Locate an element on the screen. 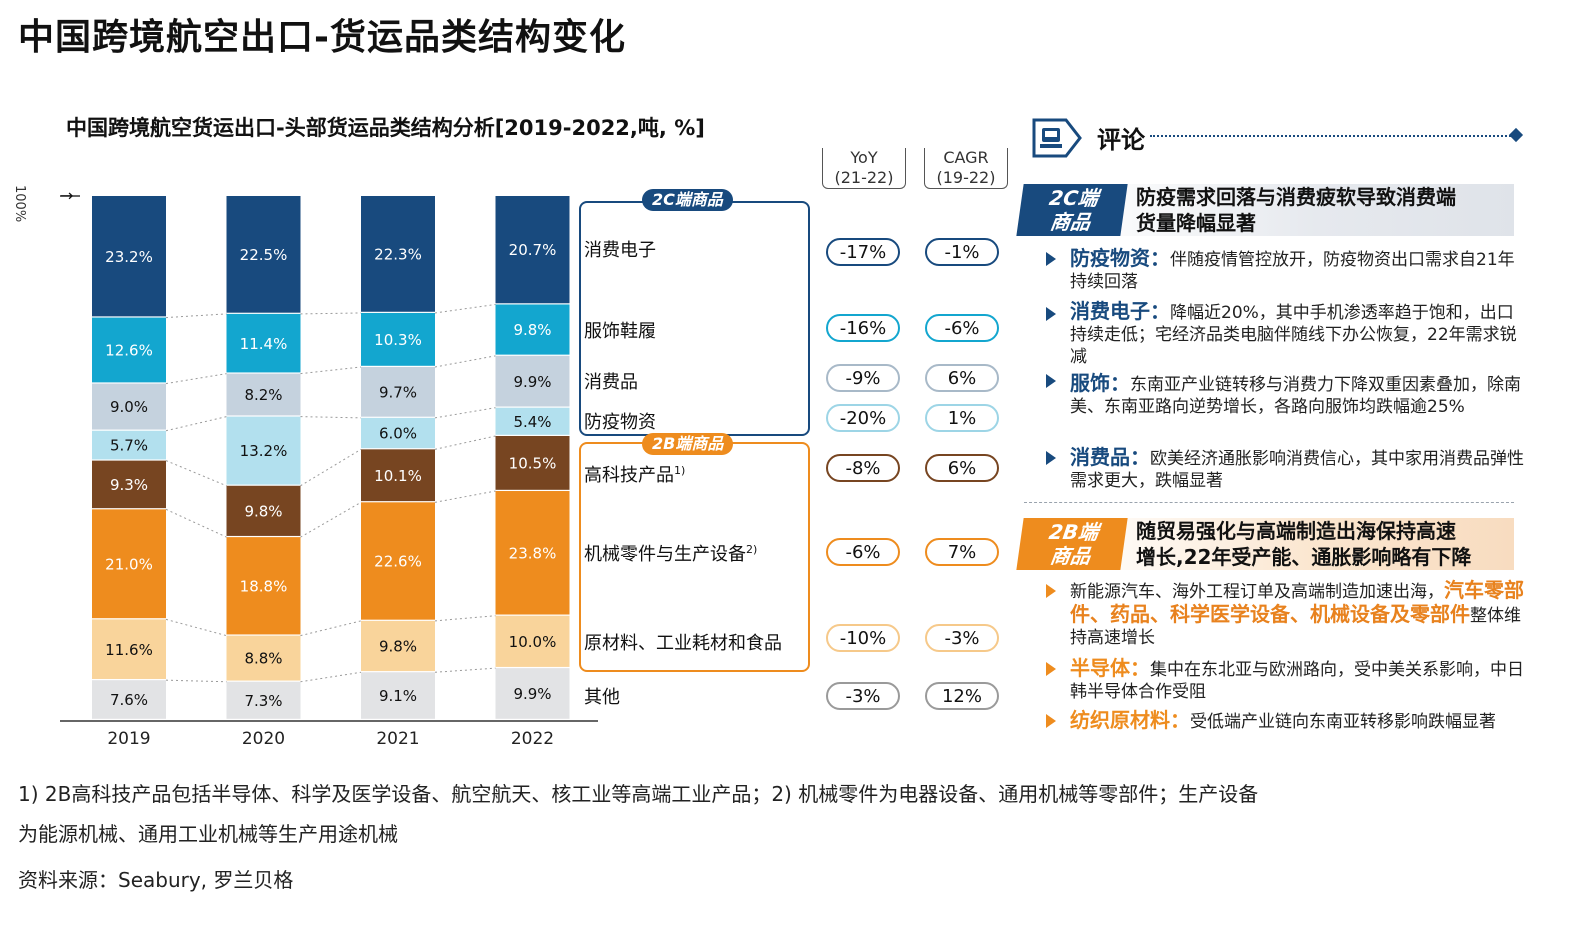 The image size is (1592, 925). bar-data-label: 9.0% is located at coordinates (129, 407).